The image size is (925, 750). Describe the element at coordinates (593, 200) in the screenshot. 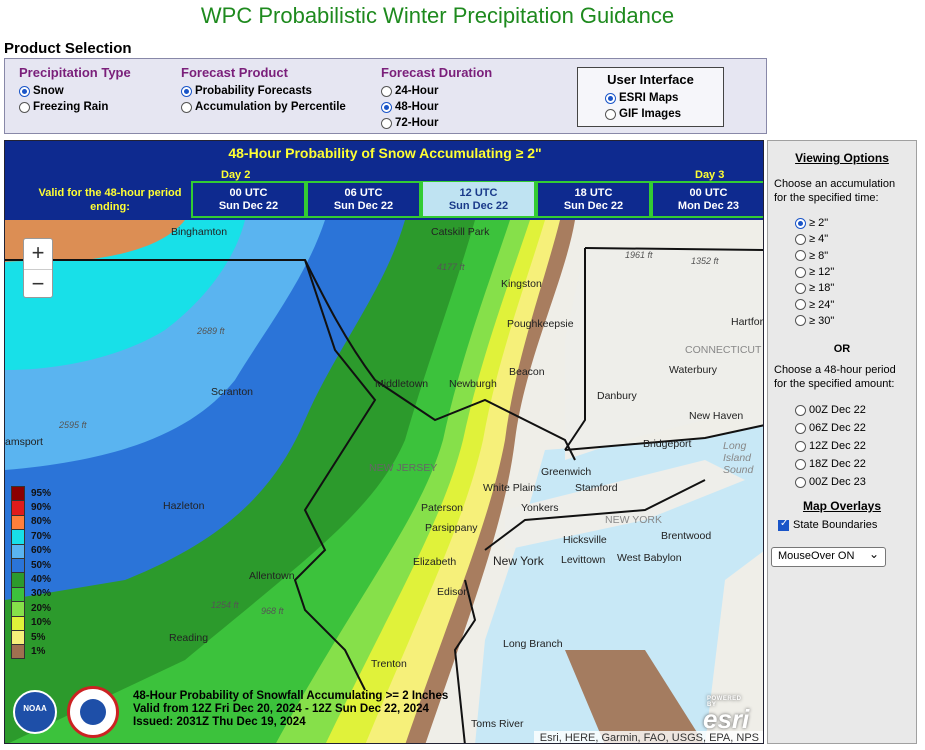

I see `time-tab-18z-dec22: 18 UTC Sun Dec 22` at that location.